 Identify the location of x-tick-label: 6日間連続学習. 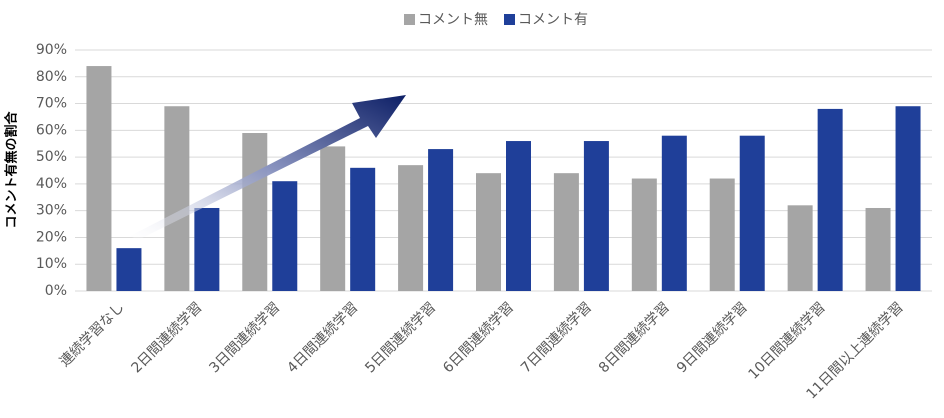
(478, 338).